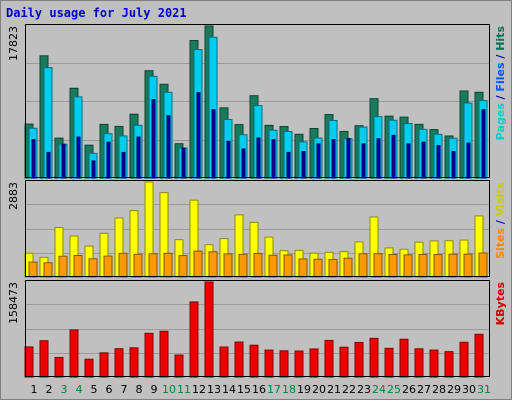 This screenshot has height=400, width=512. What do you see at coordinates (500, 199) in the screenshot?
I see `legend-visits-segment: Visits` at bounding box center [500, 199].